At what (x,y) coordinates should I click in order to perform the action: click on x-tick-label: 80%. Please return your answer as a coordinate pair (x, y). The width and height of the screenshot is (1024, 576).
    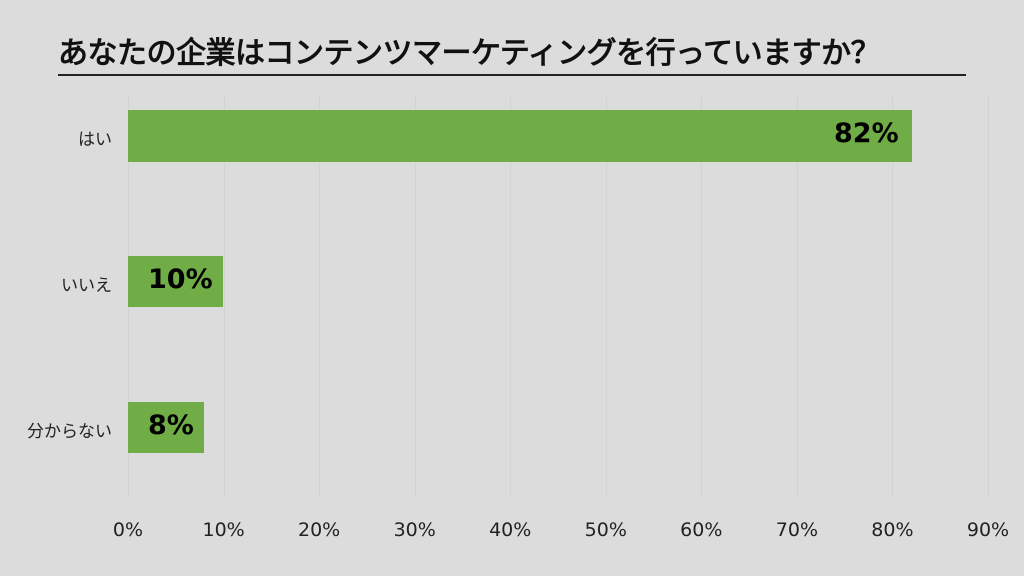
    Looking at the image, I should click on (892, 530).